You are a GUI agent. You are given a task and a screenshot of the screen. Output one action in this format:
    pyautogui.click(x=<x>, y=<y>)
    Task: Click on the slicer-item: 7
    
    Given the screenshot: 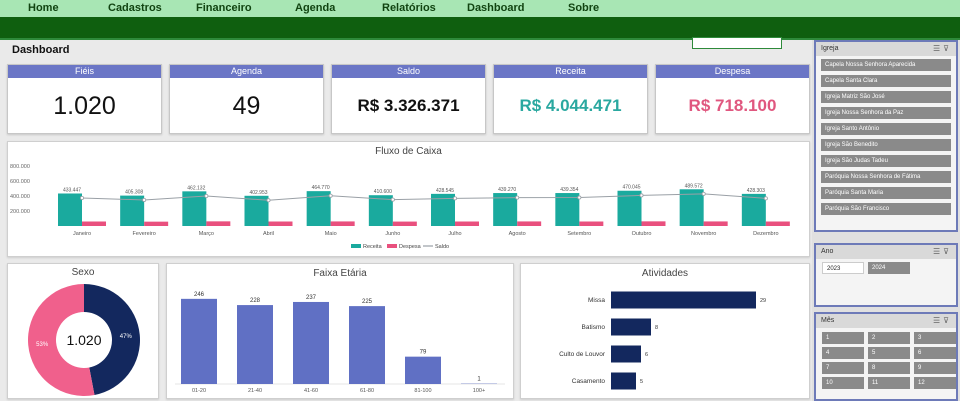 What is the action you would take?
    pyautogui.click(x=843, y=368)
    